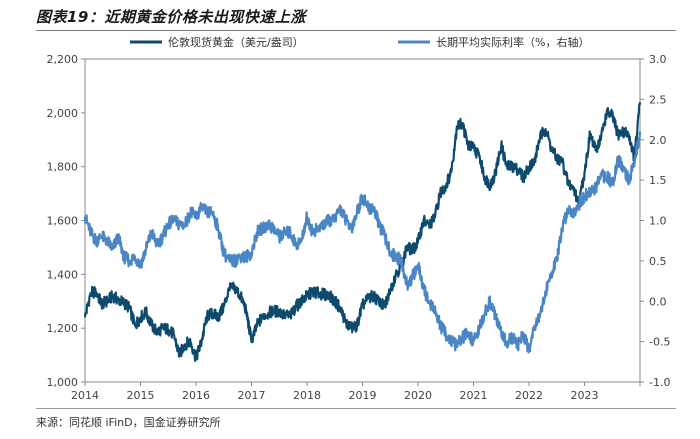 The width and height of the screenshot is (700, 439). Describe the element at coordinates (658, 99) in the screenshot. I see `right-tick-label: 2.5` at that location.